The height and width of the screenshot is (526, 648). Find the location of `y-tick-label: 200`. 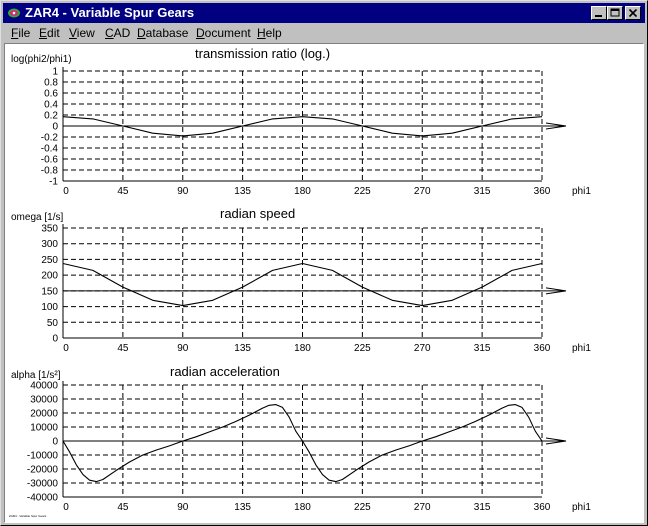

y-tick-label: 200 is located at coordinates (49, 276).